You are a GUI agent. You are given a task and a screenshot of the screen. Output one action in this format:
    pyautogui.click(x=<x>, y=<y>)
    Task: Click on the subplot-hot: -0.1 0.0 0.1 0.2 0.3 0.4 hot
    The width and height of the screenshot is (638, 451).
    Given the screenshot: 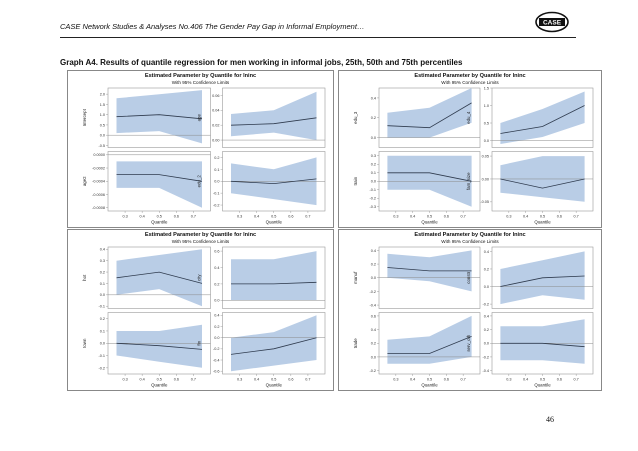 What is the action you would take?
    pyautogui.click(x=146, y=277)
    